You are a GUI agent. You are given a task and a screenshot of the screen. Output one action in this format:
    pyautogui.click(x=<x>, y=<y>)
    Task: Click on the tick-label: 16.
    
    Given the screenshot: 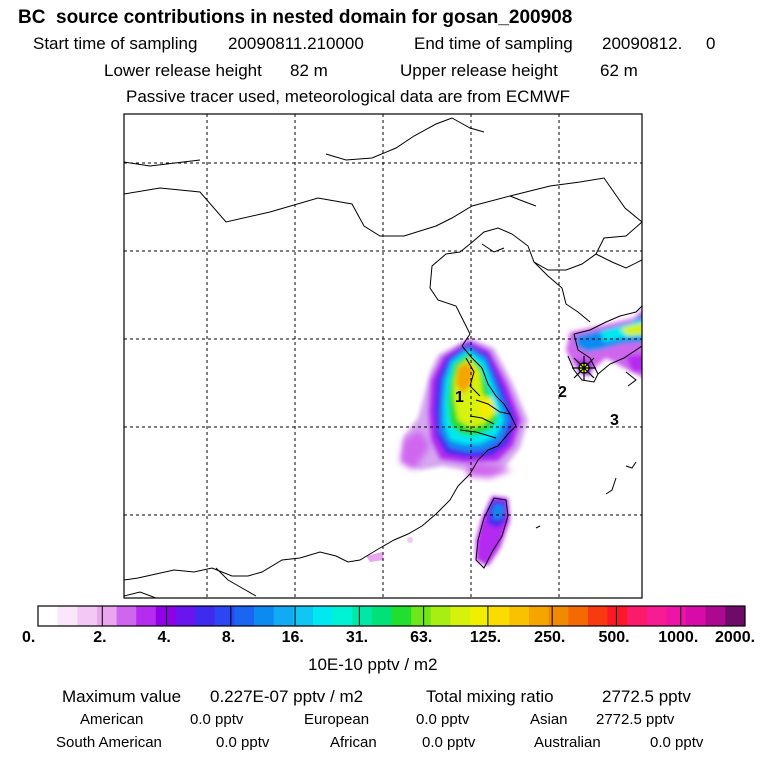 What is the action you would take?
    pyautogui.click(x=292, y=637)
    